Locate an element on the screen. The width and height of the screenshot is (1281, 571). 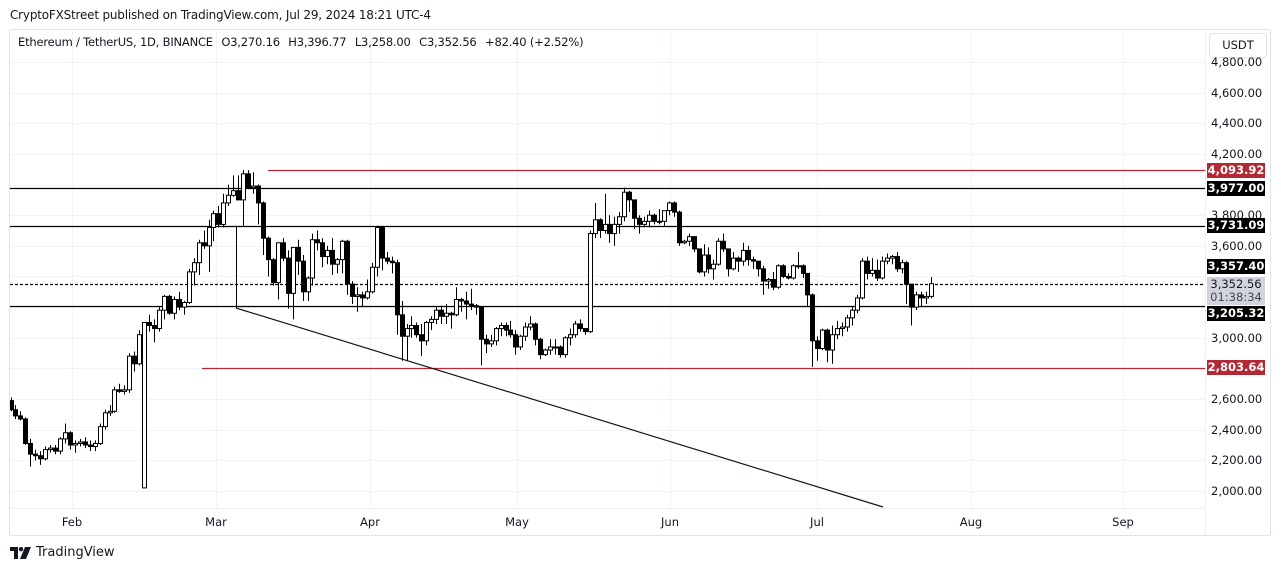
current-price-tag: 3,352.56 01:38:34 is located at coordinates (1236, 291).